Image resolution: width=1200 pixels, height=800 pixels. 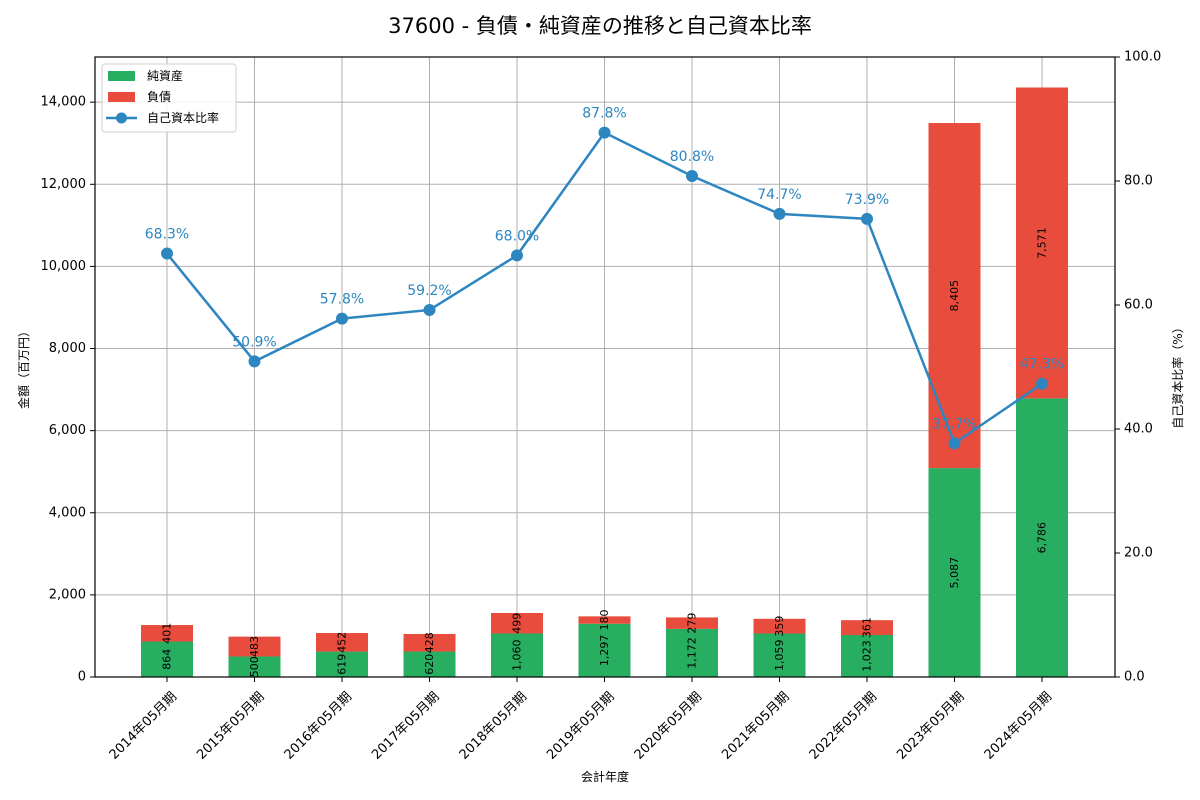 I want to click on net-assets-value-label: 1,023, so click(x=867, y=656).